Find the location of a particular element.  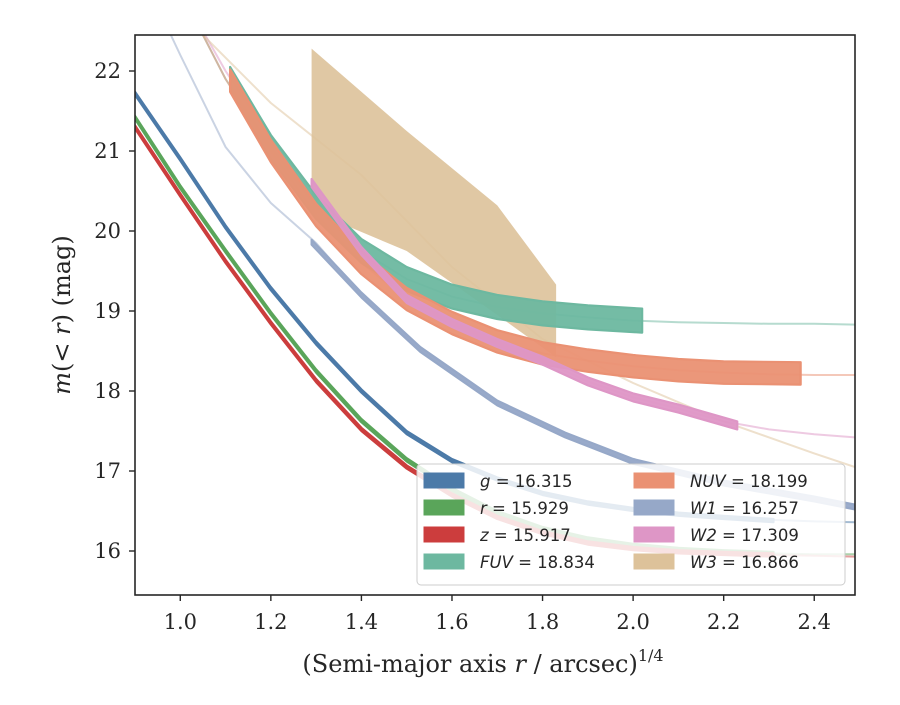

legend-label-g: g = 16.315 is located at coordinates (526, 481).